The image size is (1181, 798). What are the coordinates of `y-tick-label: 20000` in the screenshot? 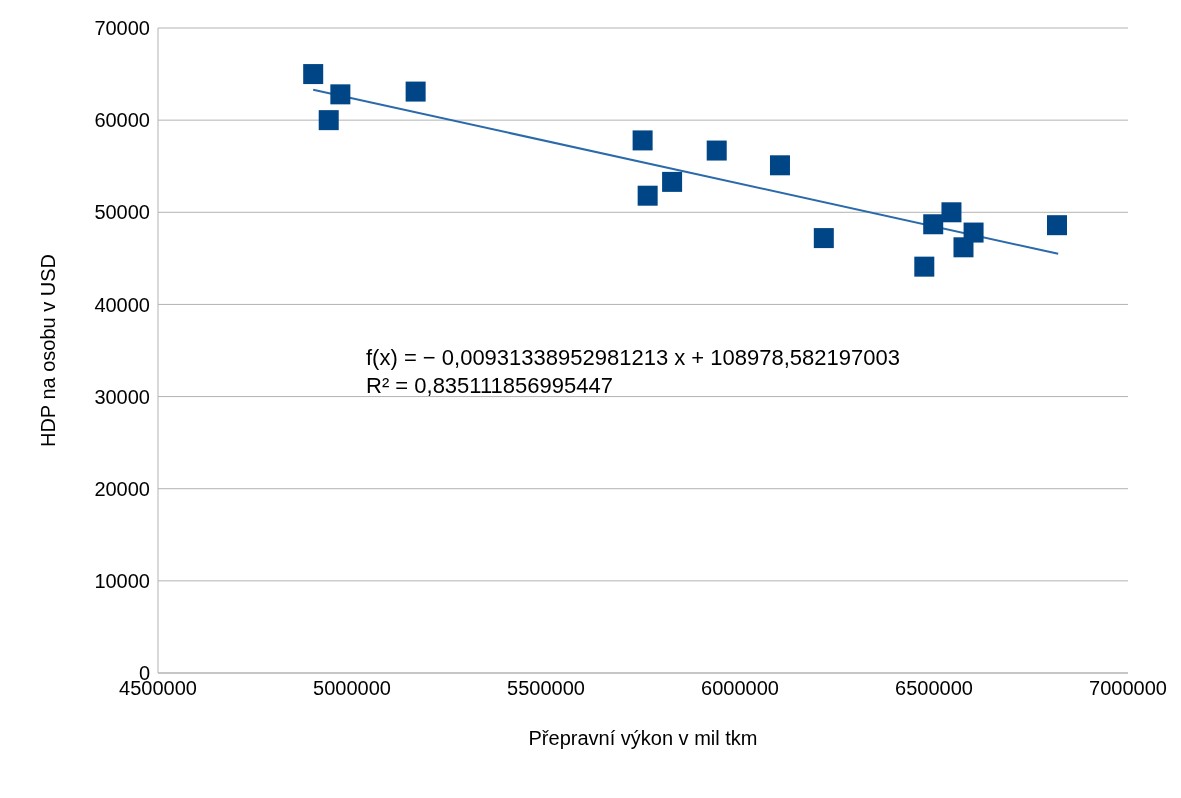 It's located at (122, 488).